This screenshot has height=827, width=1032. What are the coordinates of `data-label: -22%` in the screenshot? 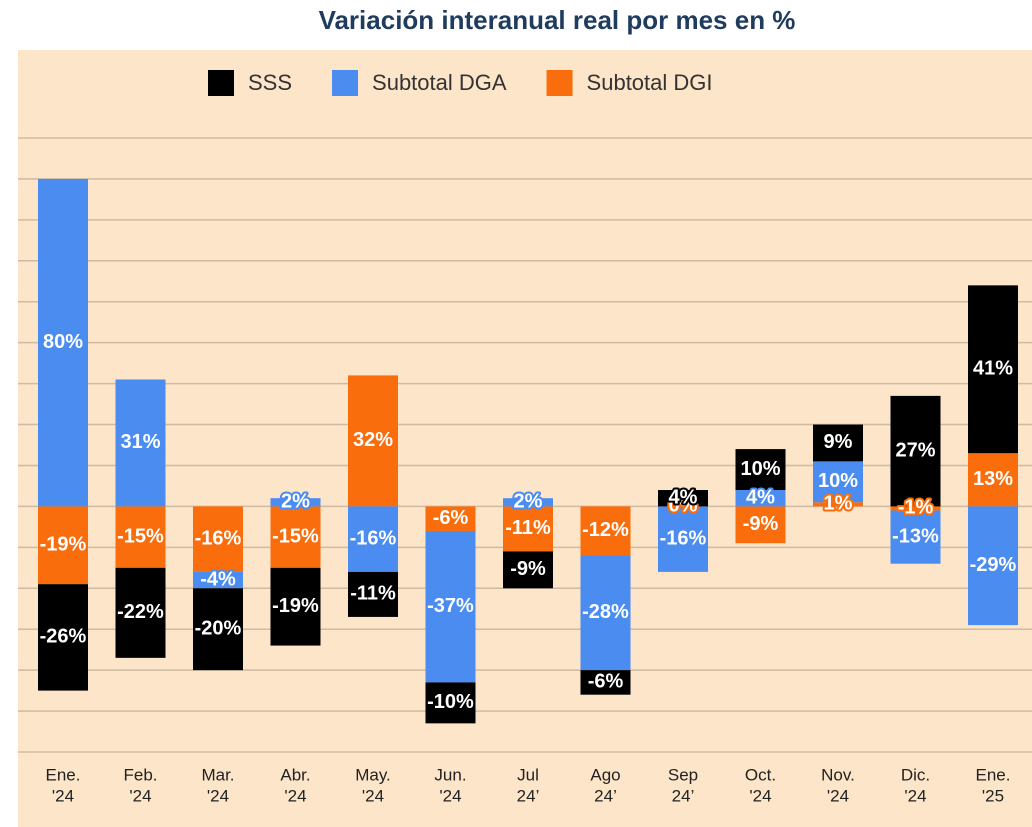 It's located at (140, 612).